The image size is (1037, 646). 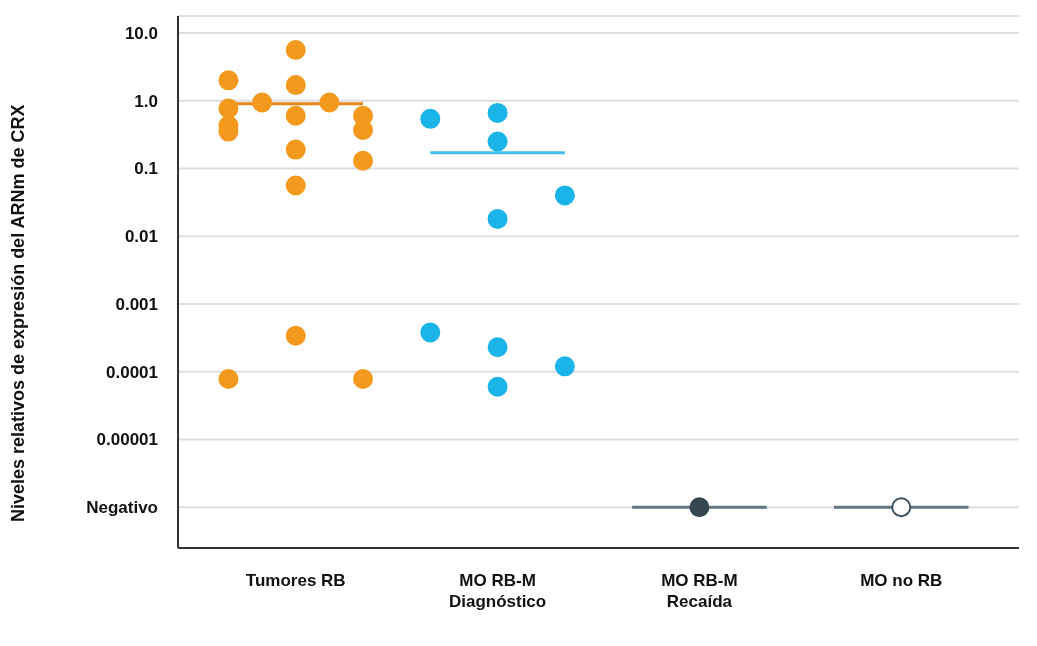 What do you see at coordinates (295, 580) in the screenshot?
I see `x-tick-label: Tumores RB` at bounding box center [295, 580].